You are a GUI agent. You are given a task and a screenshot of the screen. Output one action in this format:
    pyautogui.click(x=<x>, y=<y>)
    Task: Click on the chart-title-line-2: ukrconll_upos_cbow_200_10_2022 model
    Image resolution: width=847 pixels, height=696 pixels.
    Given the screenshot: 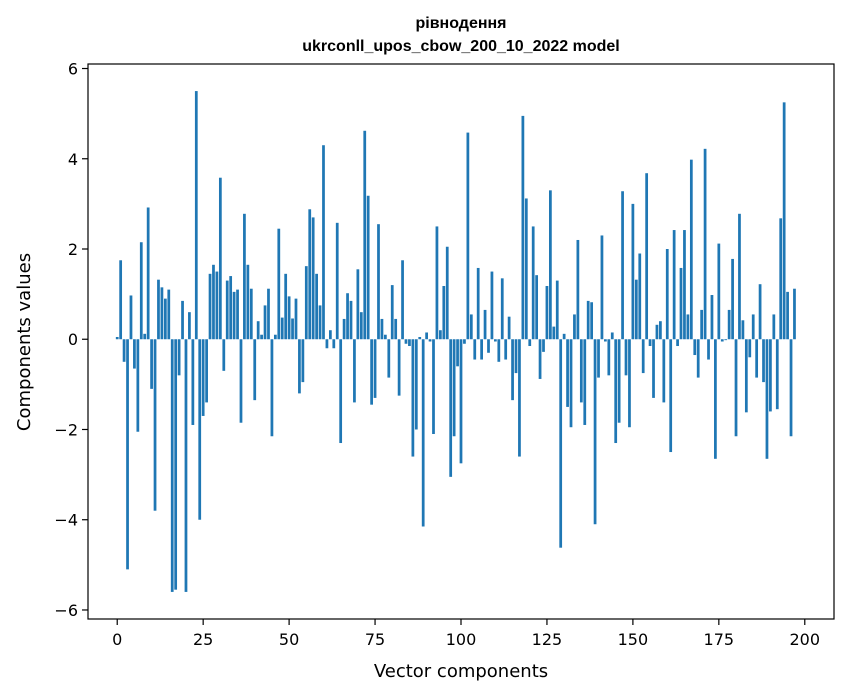 What is the action you would take?
    pyautogui.click(x=460, y=46)
    